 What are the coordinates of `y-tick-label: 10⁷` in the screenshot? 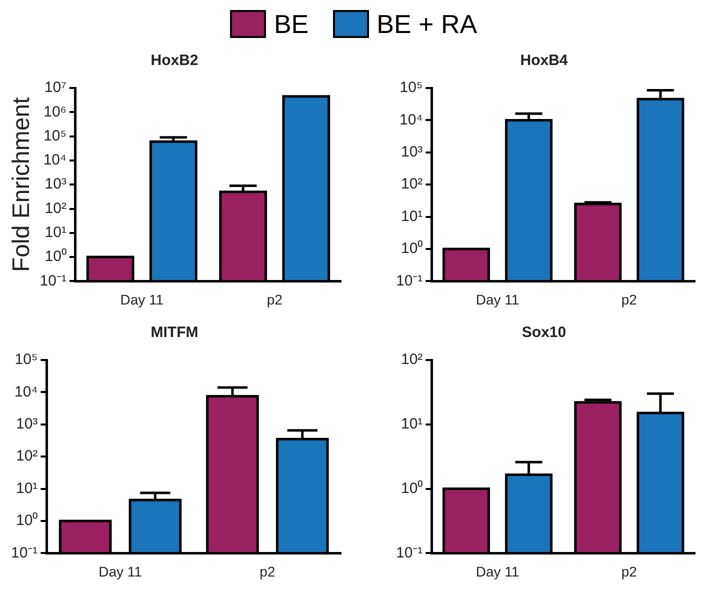 It's located at (55, 87).